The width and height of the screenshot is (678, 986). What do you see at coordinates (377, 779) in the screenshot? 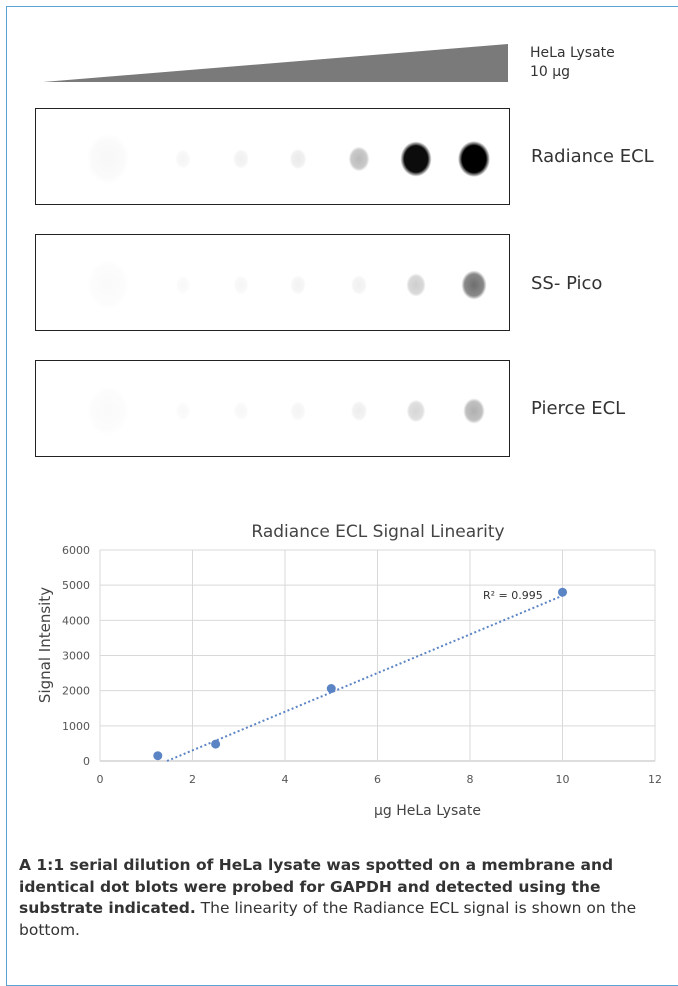
I see `x-tick-label: 6` at bounding box center [377, 779].